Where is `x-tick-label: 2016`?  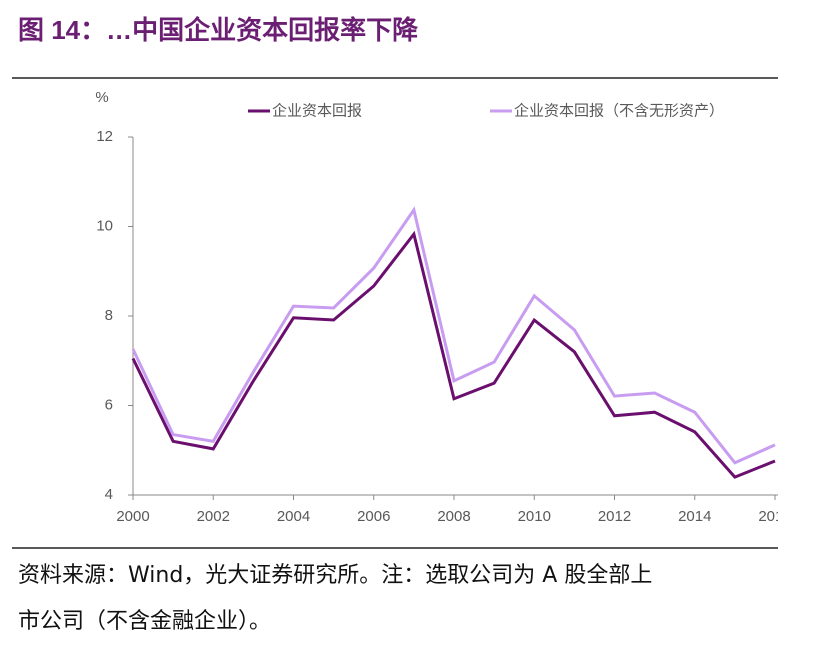 x-tick-label: 2016 is located at coordinates (774, 516).